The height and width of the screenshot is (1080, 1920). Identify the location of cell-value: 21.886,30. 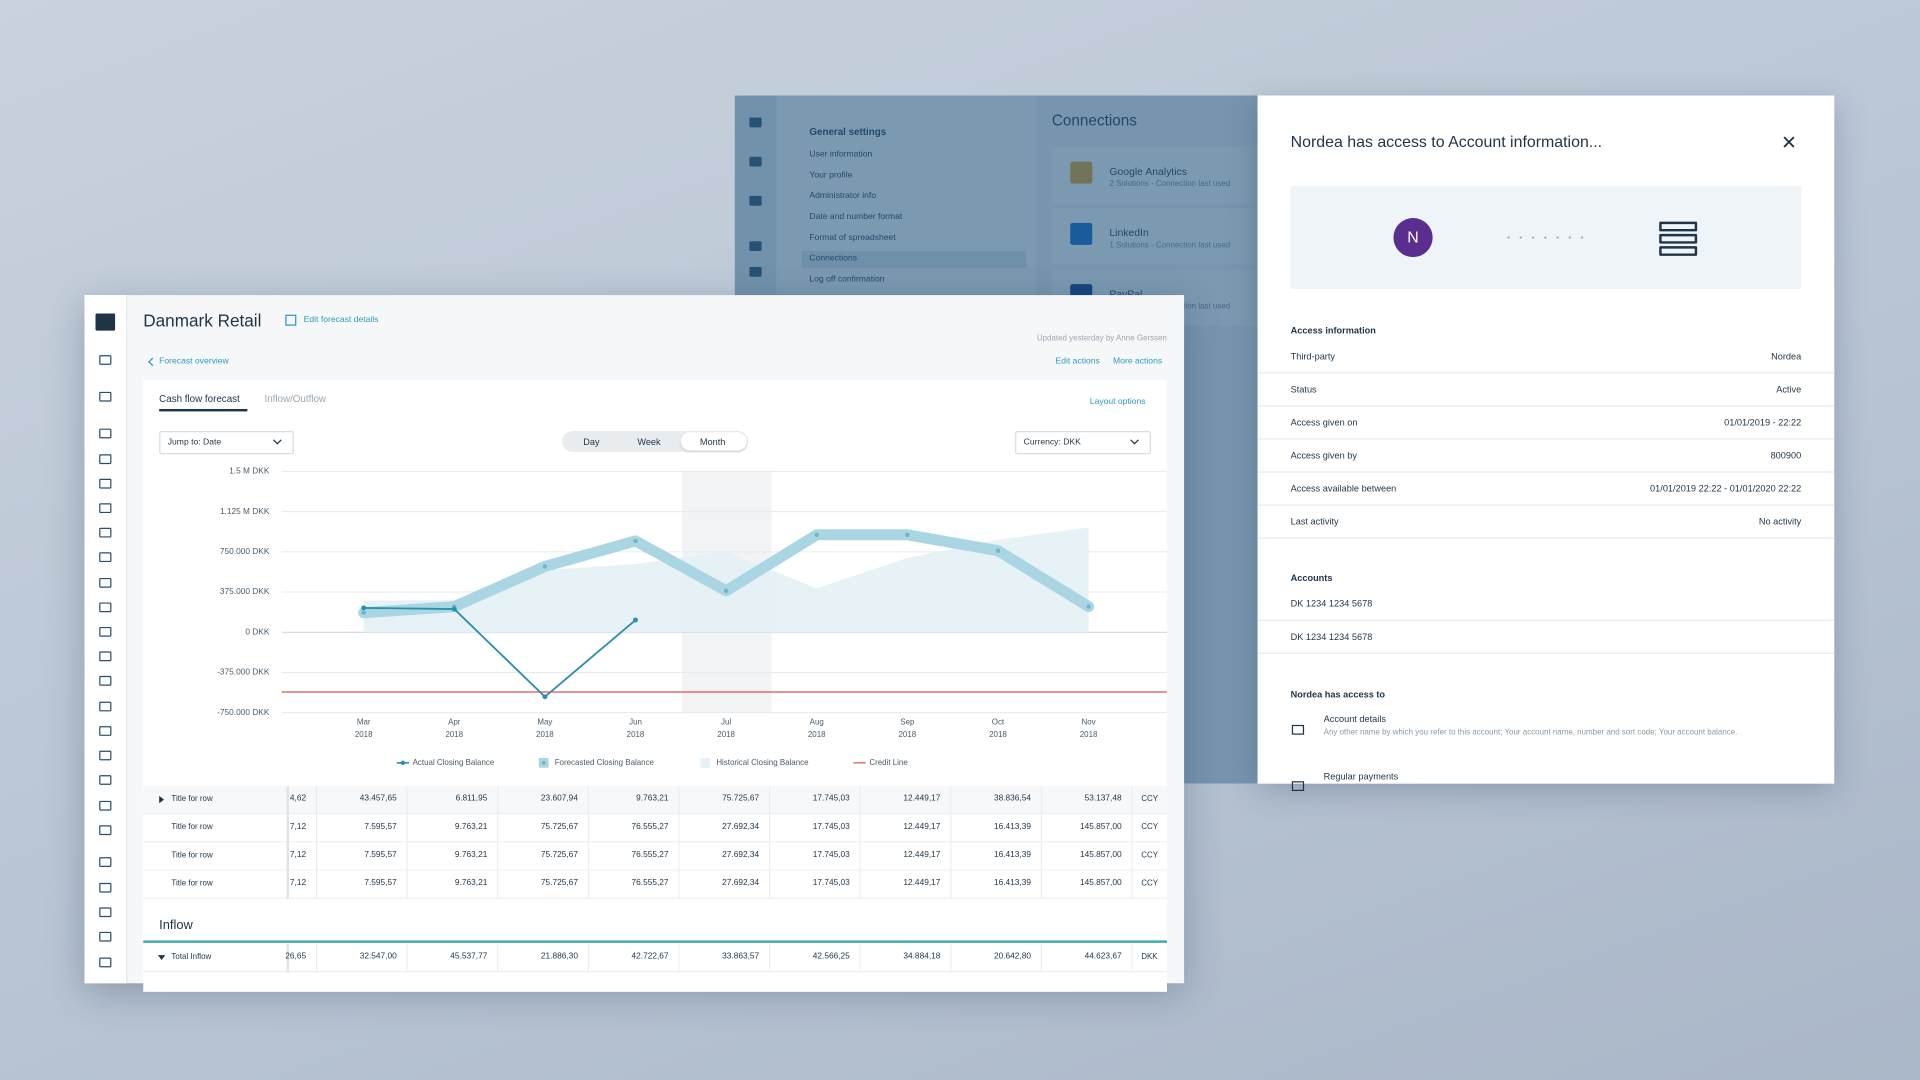
(559, 957).